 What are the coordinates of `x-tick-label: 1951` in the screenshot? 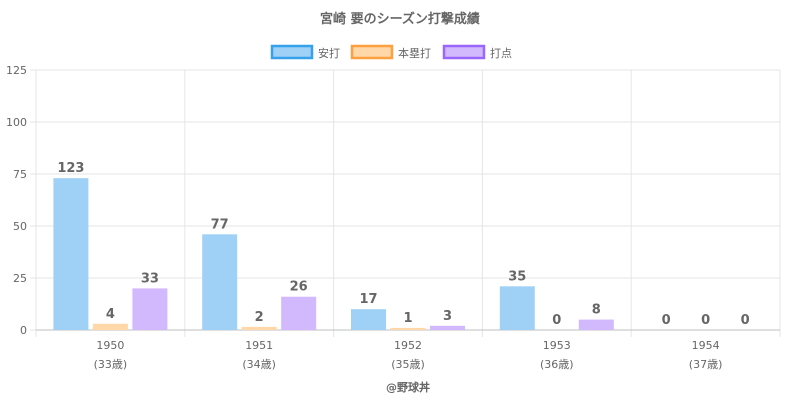 It's located at (259, 345).